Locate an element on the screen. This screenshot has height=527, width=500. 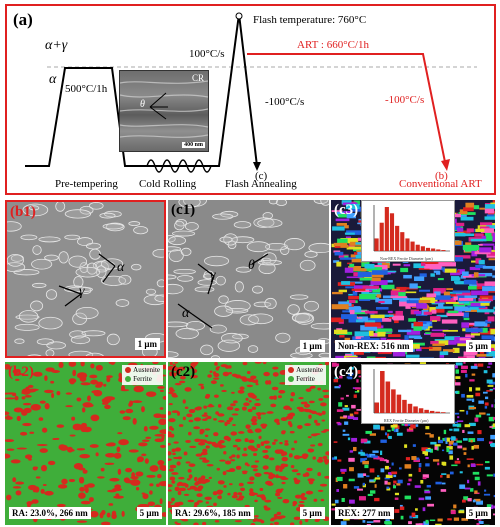
step-cold-rolling: Cold Rolling is located at coordinates (168, 184).